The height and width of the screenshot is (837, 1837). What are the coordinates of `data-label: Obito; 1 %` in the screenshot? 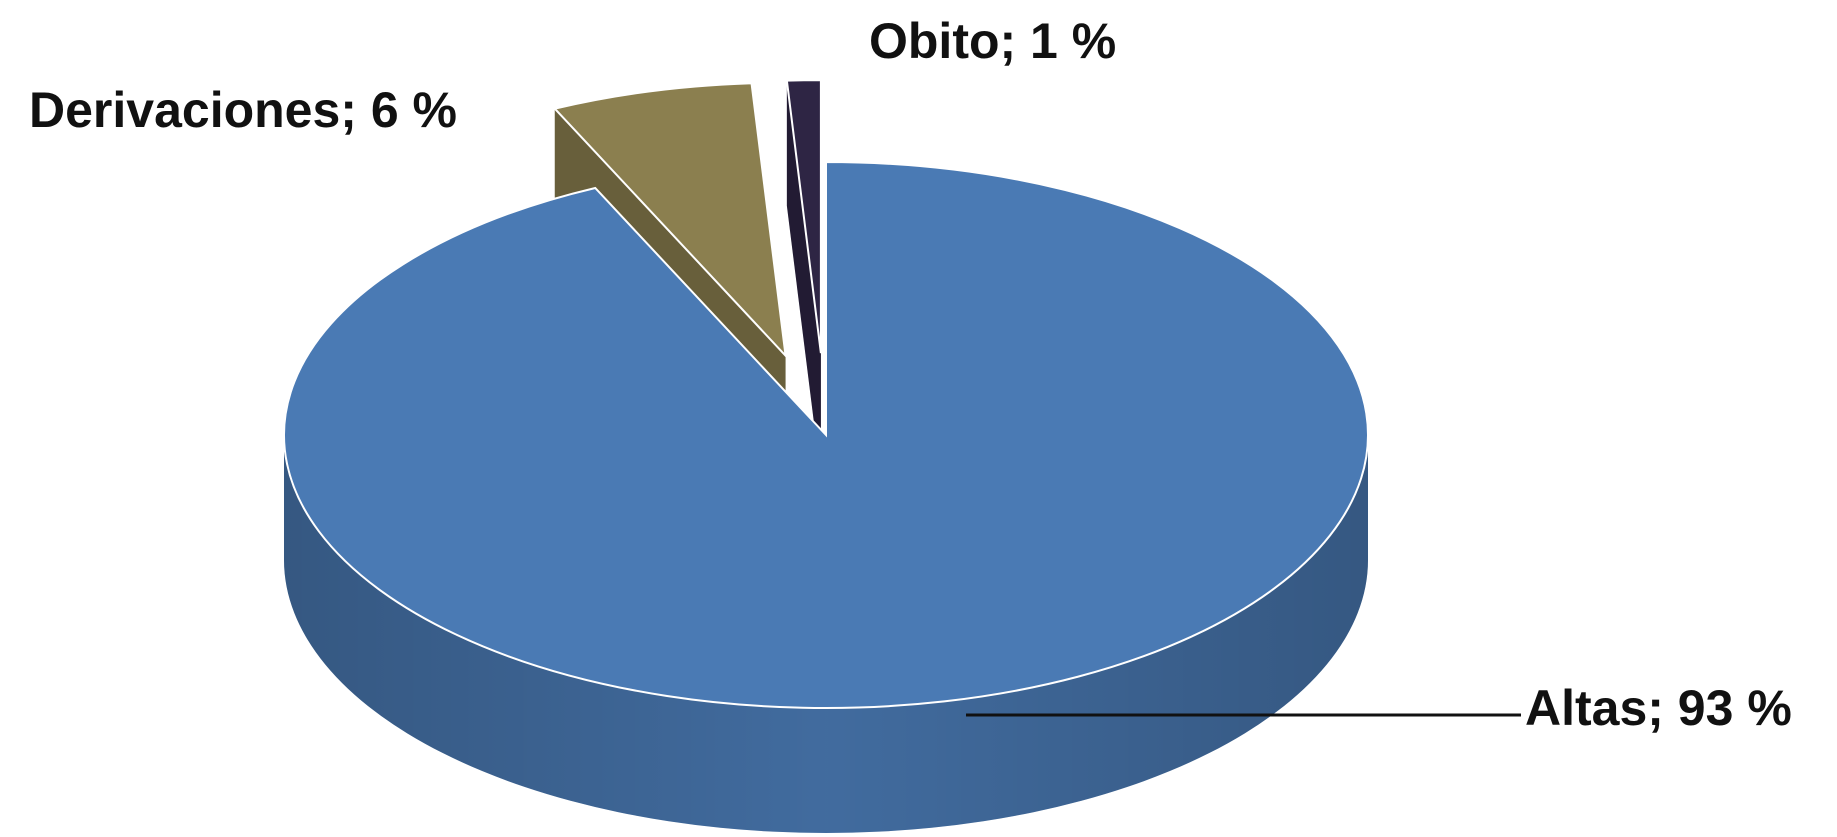 It's located at (992, 41).